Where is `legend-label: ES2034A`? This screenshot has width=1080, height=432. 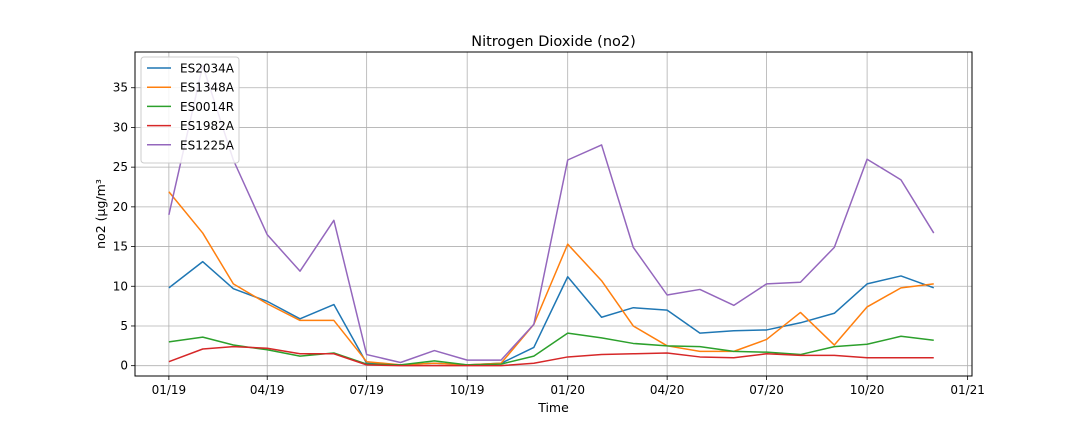 legend-label: ES2034A is located at coordinates (207, 69).